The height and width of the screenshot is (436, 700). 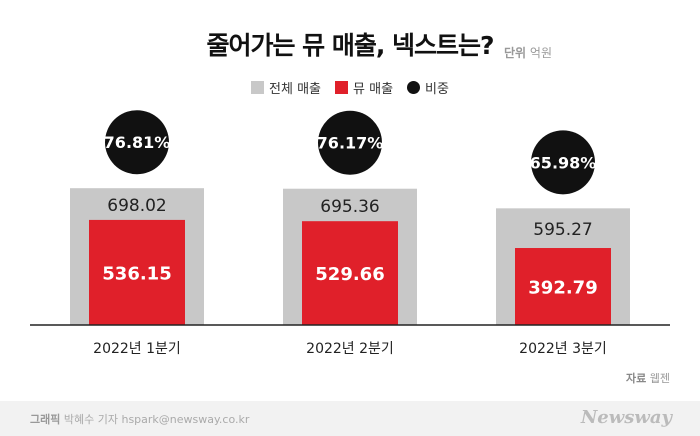 I want to click on legend-swatch-share, so click(x=414, y=87).